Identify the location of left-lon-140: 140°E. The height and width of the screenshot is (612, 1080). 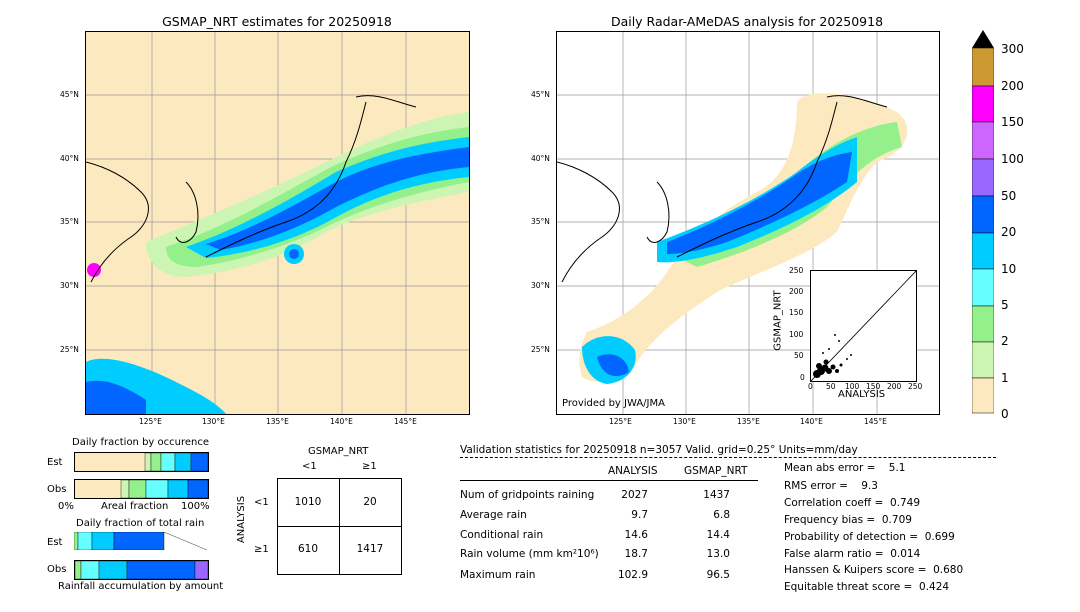
(341, 421).